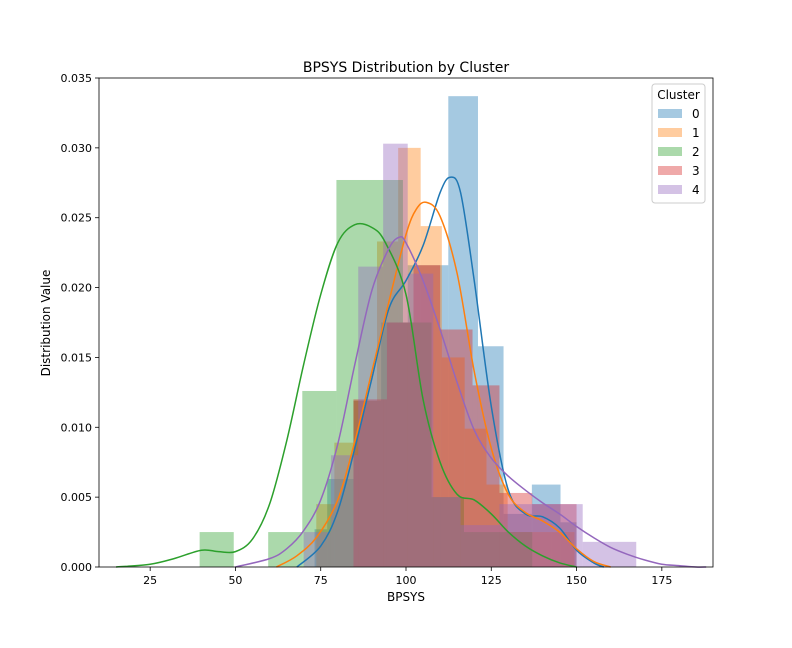 This screenshot has height=648, width=792. Describe the element at coordinates (321, 580) in the screenshot. I see `x-tick-label: 75` at that location.